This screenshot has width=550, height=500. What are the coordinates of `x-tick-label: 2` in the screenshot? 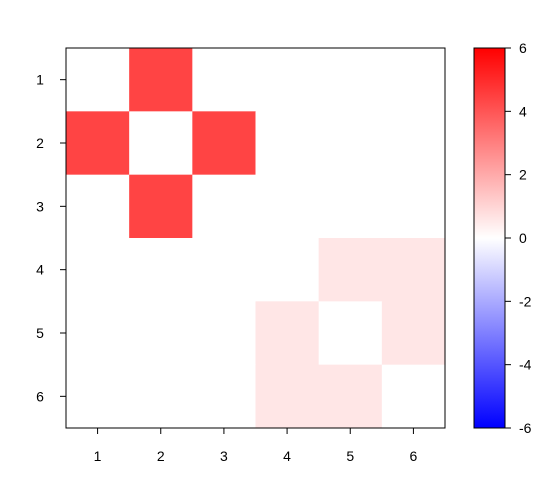 It's located at (161, 456).